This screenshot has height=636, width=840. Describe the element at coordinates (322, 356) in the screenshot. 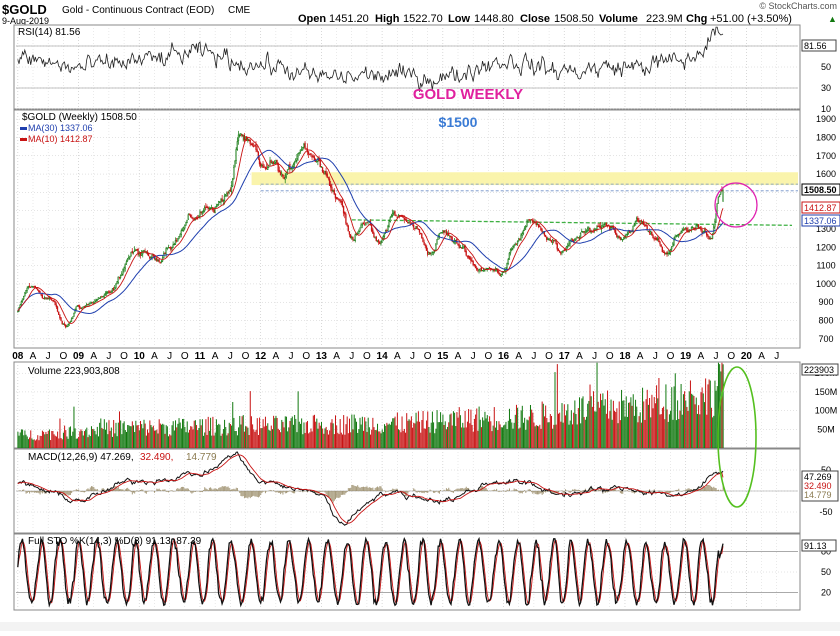

I see `x-tick-label: 13` at that location.